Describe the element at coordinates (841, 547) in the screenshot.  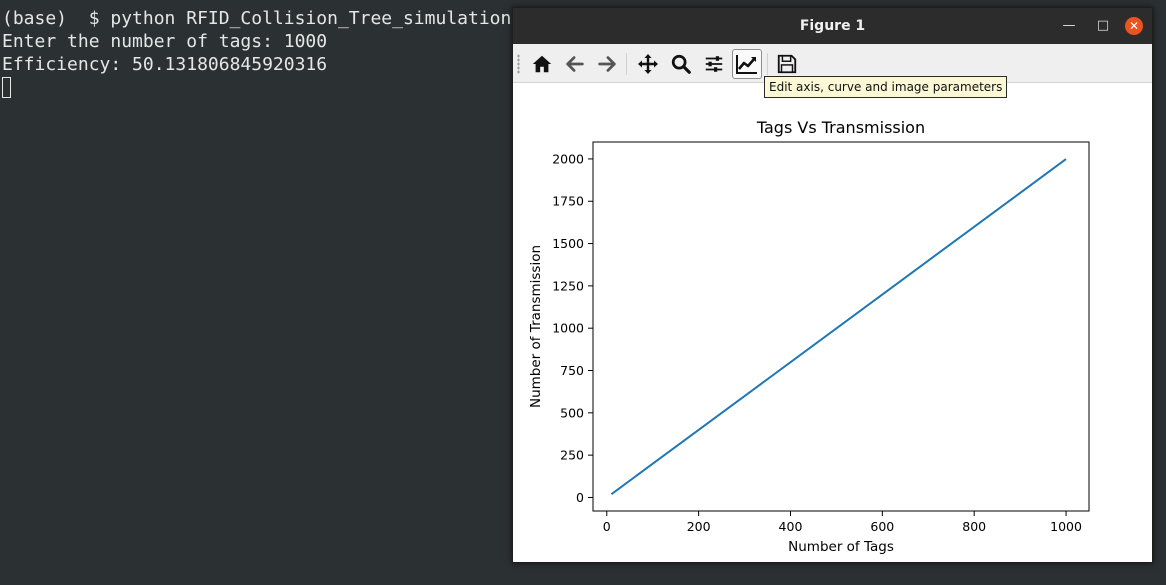
I see `x-axis-label: Number of Tags` at that location.